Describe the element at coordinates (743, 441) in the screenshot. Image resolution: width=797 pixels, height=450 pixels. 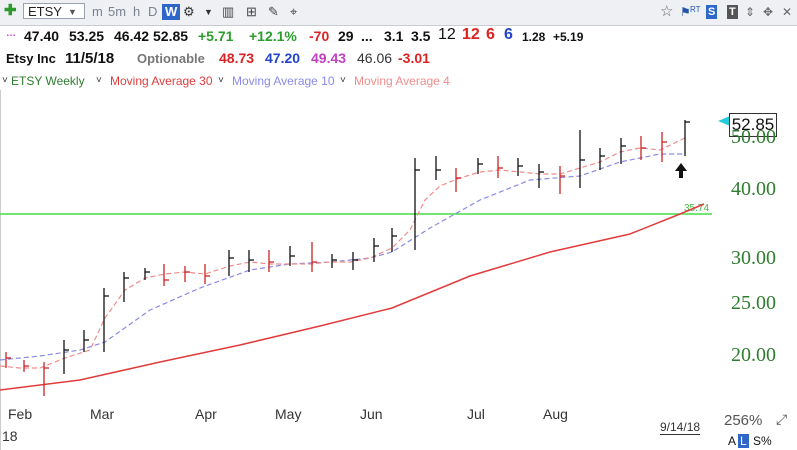
I see `footer-button-l: L` at that location.